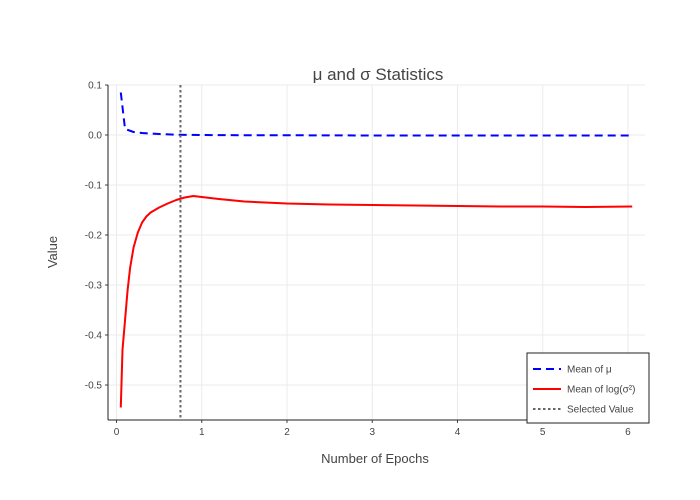 The height and width of the screenshot is (500, 700). Describe the element at coordinates (287, 432) in the screenshot. I see `x-tick-label: 2` at that location.